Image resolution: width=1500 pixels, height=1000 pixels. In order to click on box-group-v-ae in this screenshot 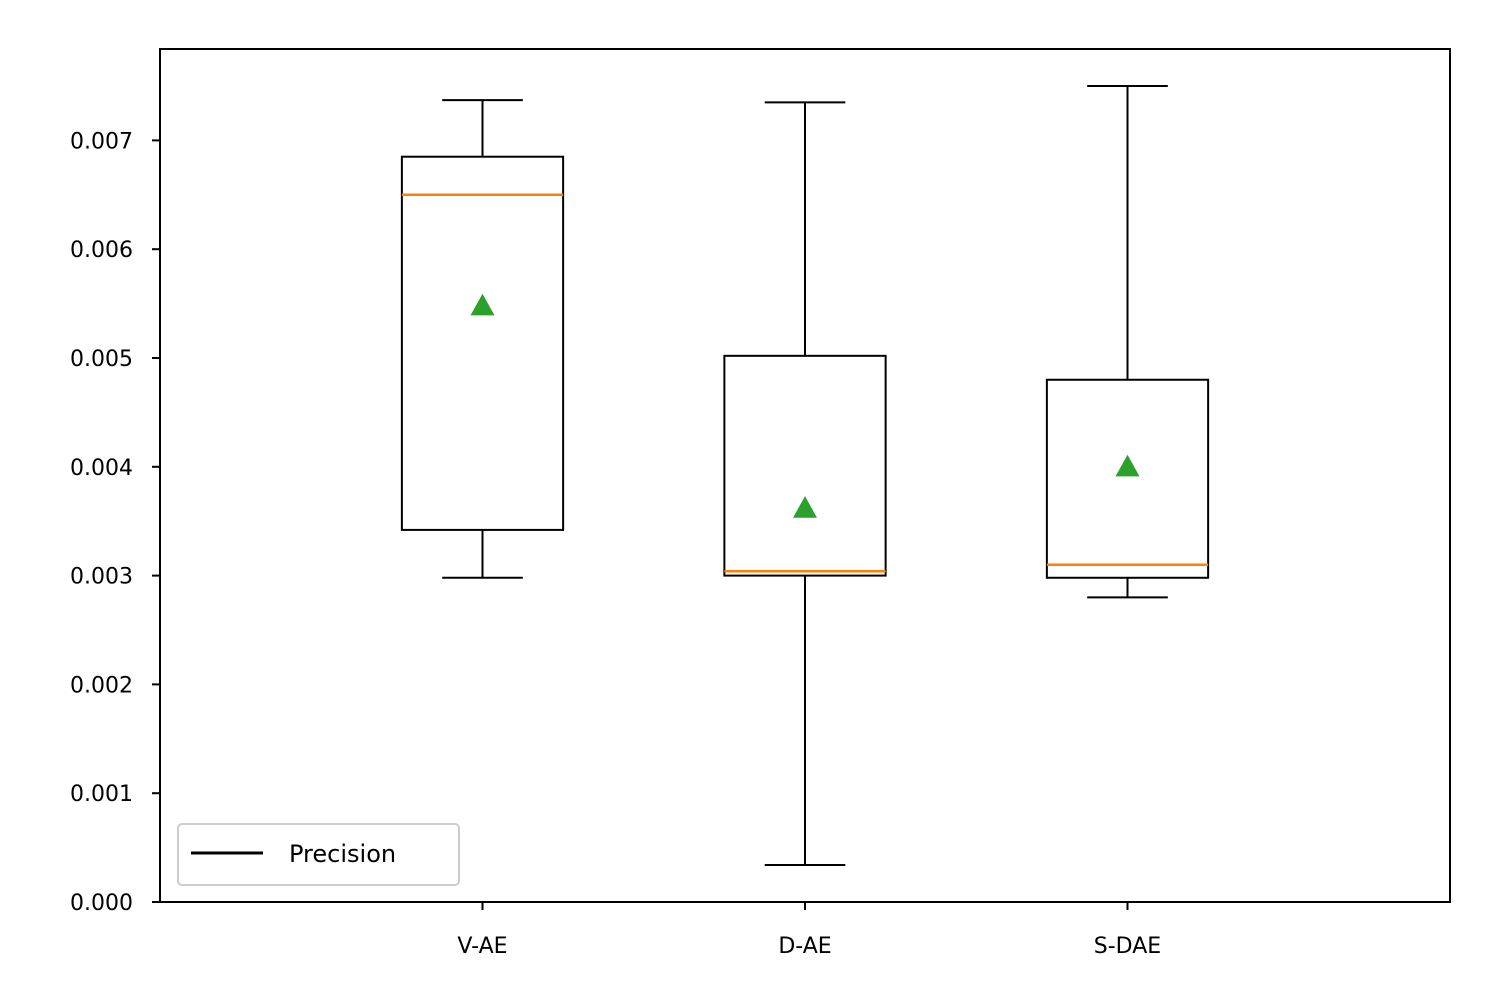, I will do `click(482, 339)`.